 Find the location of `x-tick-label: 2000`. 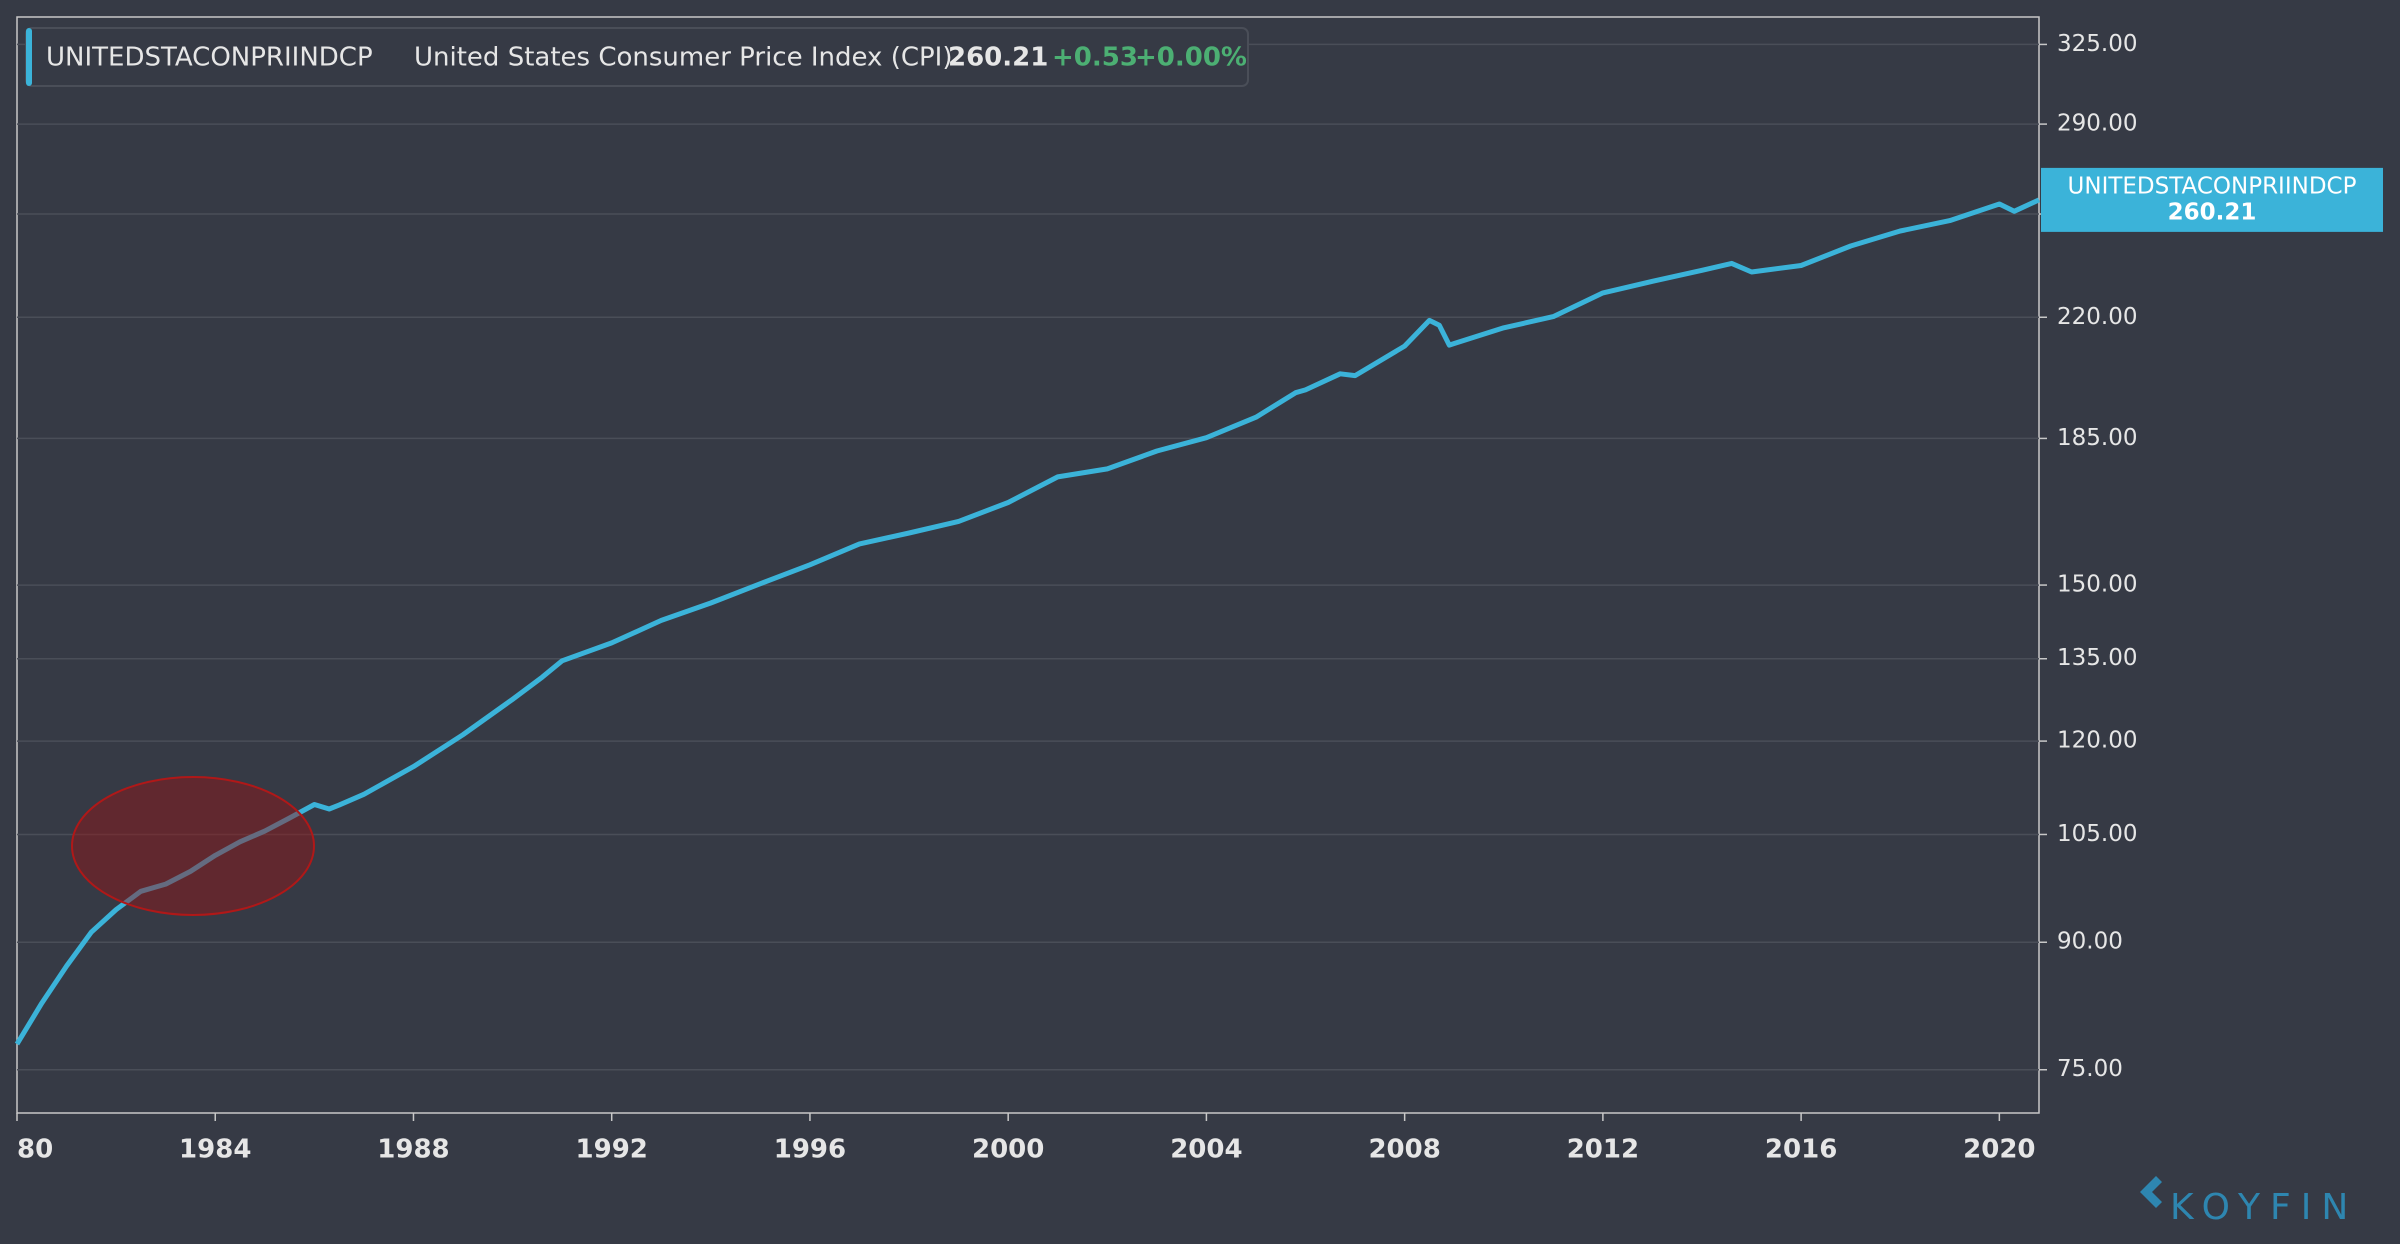

x-tick-label: 2000 is located at coordinates (1008, 1150).